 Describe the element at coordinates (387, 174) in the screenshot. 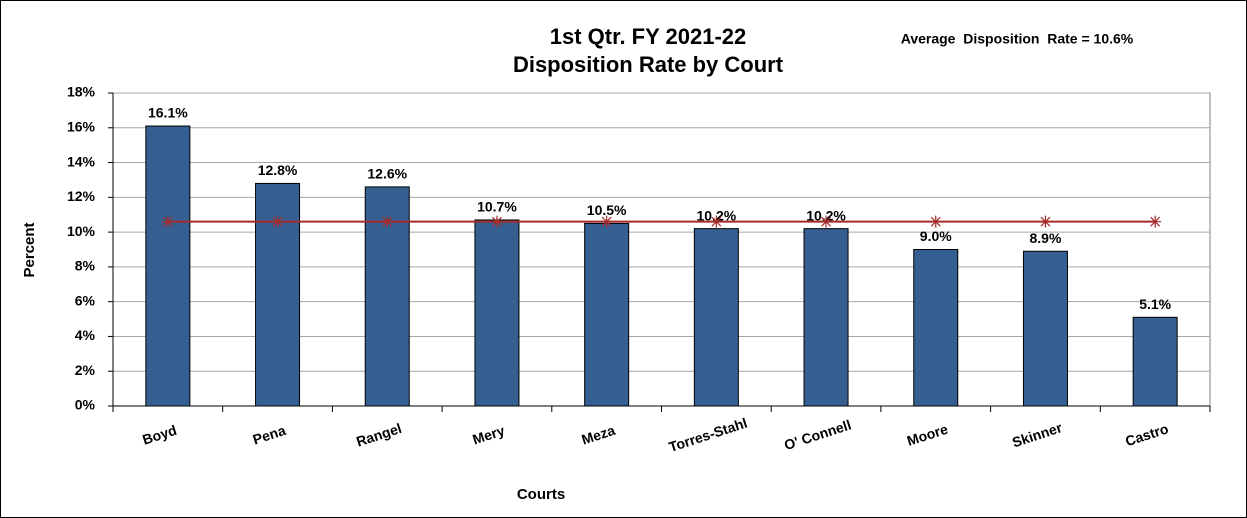

I see `value-label: 12.6%` at that location.